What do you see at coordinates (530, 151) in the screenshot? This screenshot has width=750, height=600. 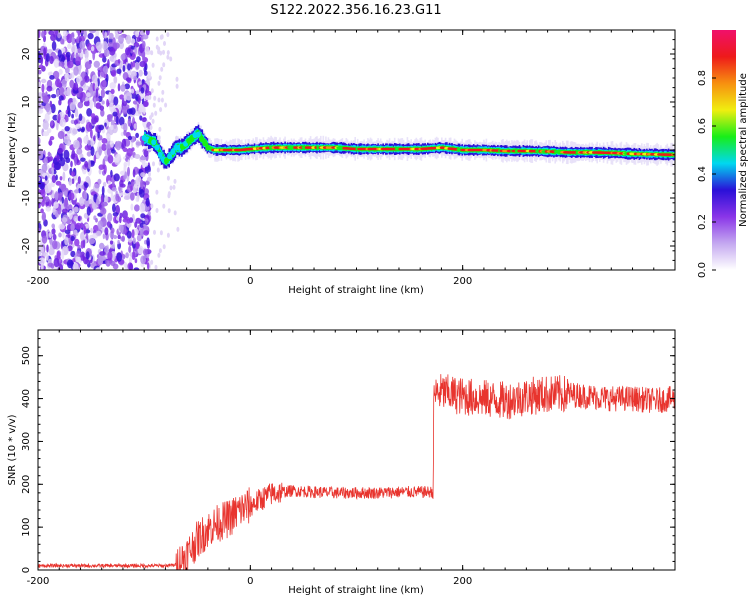 I see `ridge-core` at bounding box center [530, 151].